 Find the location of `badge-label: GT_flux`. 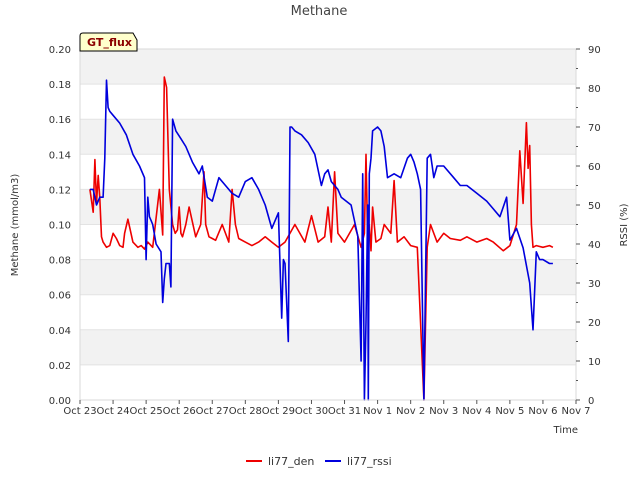

badge-label: GT_flux is located at coordinates (109, 42).